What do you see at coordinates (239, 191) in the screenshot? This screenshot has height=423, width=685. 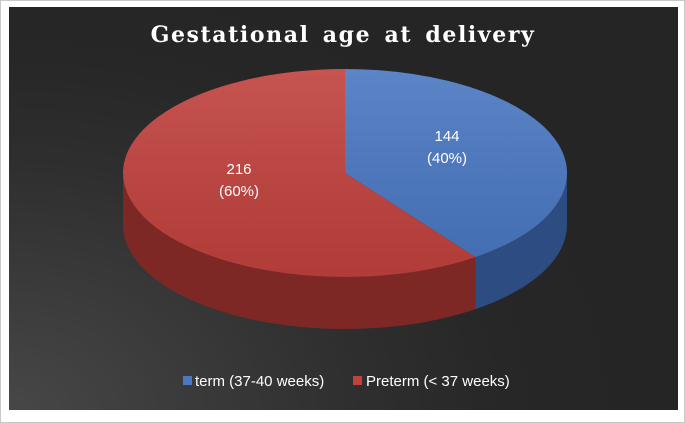 I see `slice-label-preterm-percent: (60%)` at bounding box center [239, 191].